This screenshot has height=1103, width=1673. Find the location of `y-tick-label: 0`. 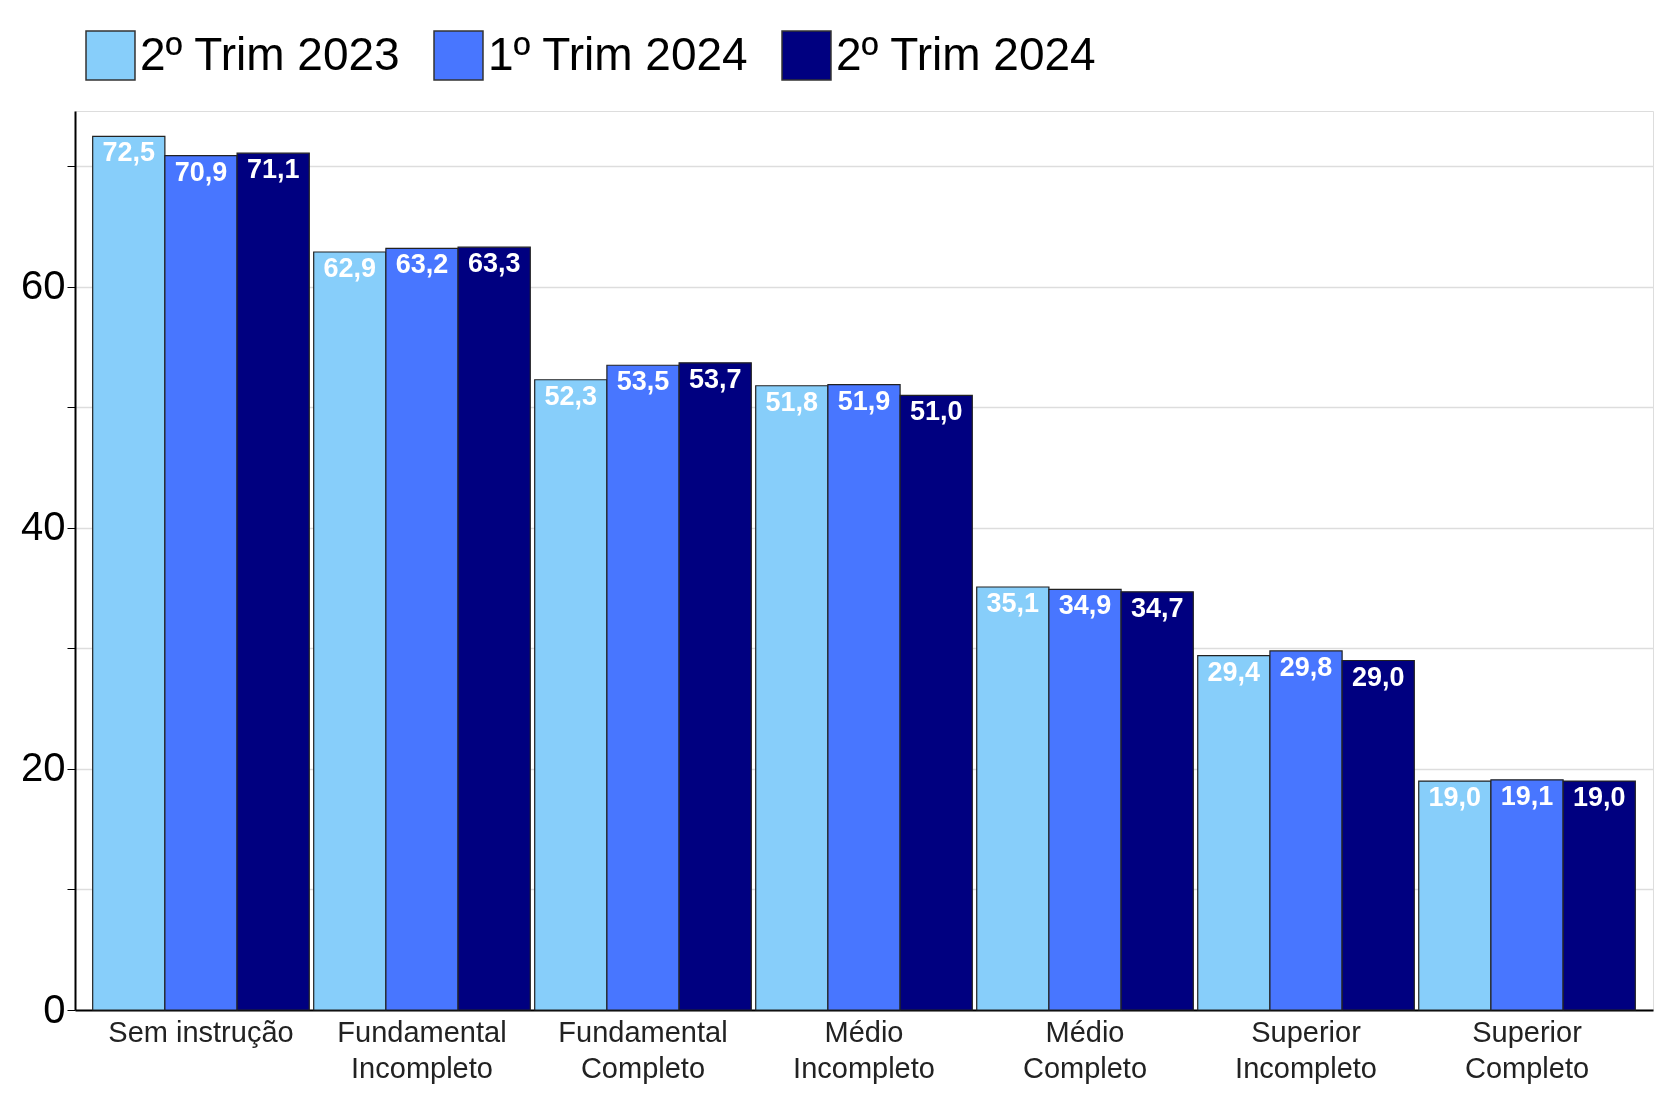

y-tick-label: 0 is located at coordinates (54, 1008).